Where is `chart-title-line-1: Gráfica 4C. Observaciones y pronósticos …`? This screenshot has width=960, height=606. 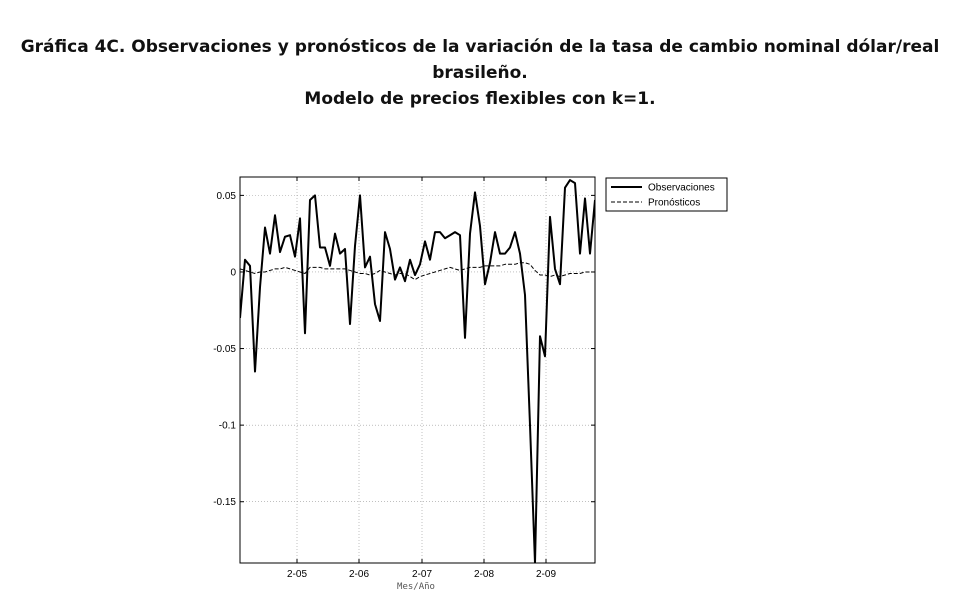
chart-title-line-1: Gráfica 4C. Observaciones y pronósticos … is located at coordinates (480, 47).